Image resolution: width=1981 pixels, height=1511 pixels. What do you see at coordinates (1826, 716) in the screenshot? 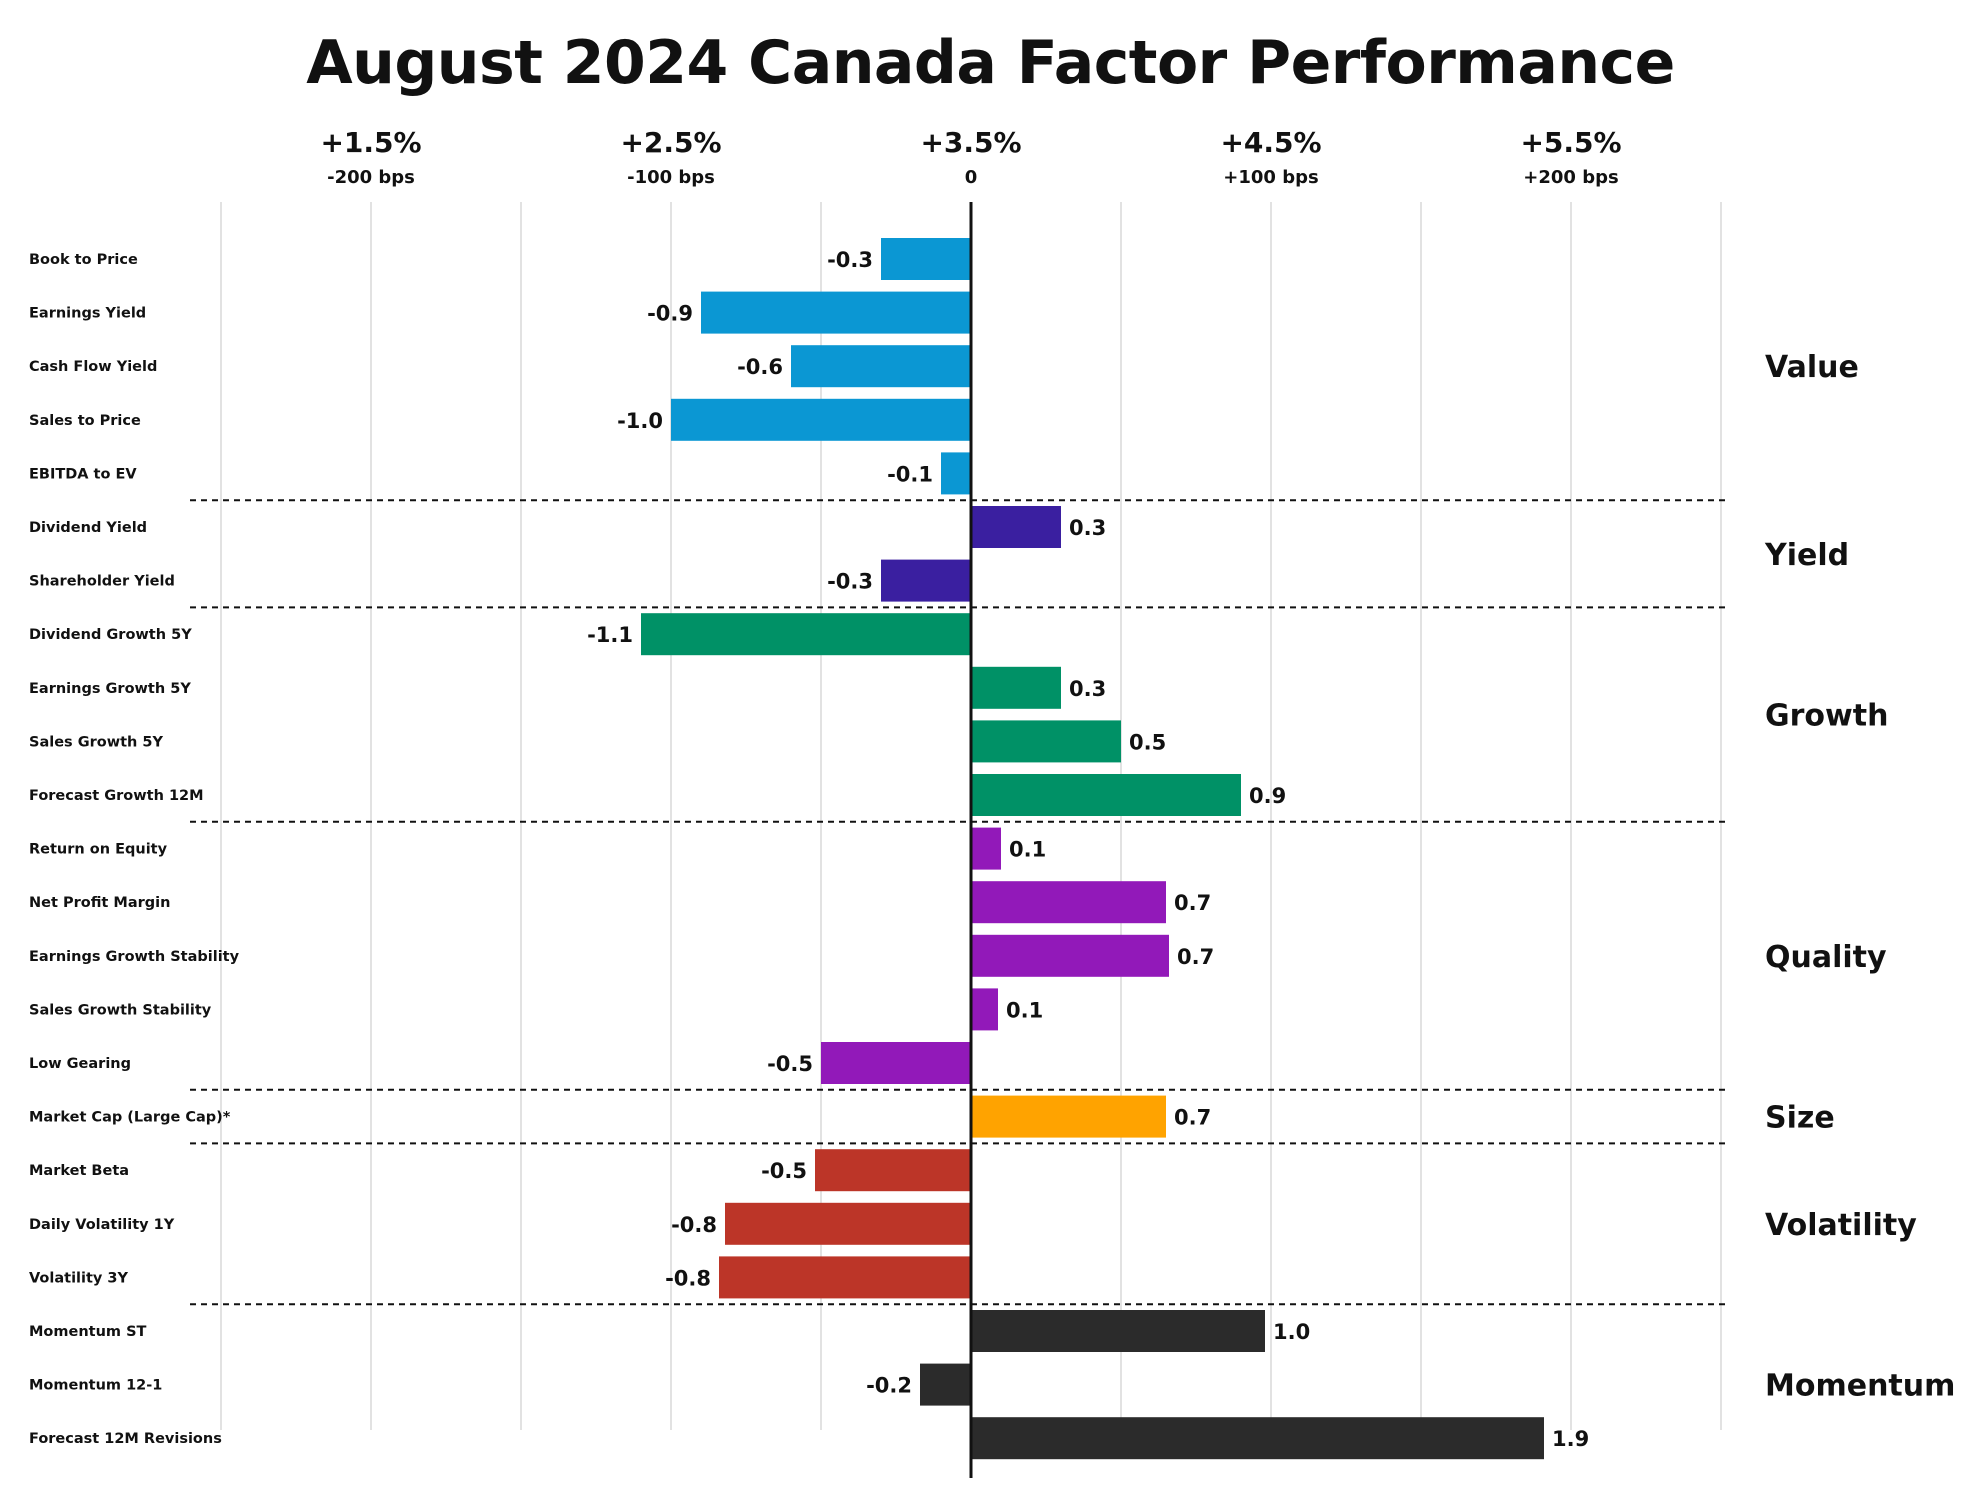
I see `group-label: Growth` at bounding box center [1826, 716].